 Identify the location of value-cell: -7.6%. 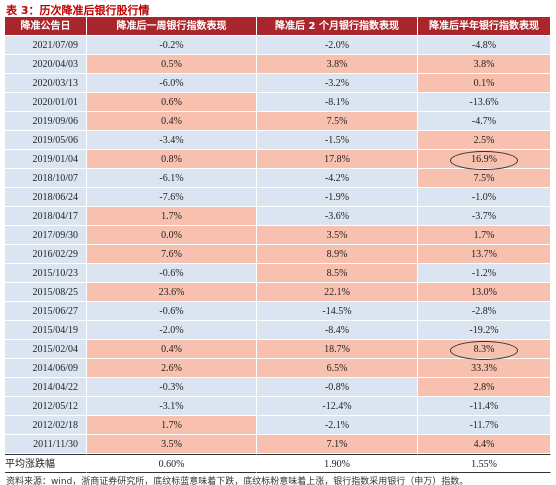
(172, 197).